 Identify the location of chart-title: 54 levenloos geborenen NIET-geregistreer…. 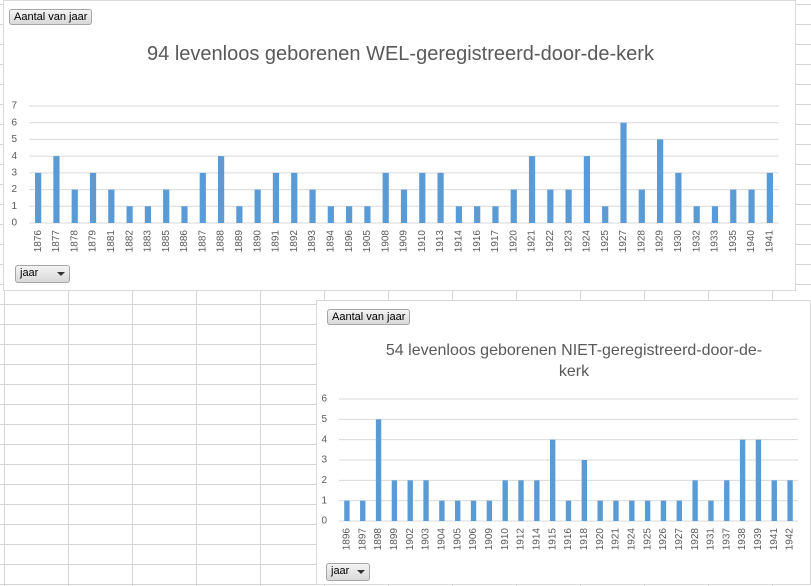
(574, 361).